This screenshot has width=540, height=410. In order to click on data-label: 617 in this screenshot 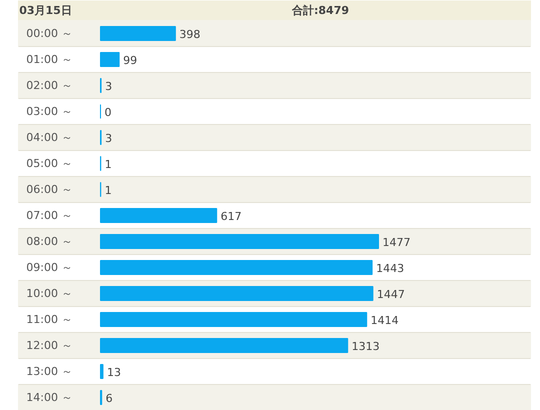, I will do `click(231, 216)`.